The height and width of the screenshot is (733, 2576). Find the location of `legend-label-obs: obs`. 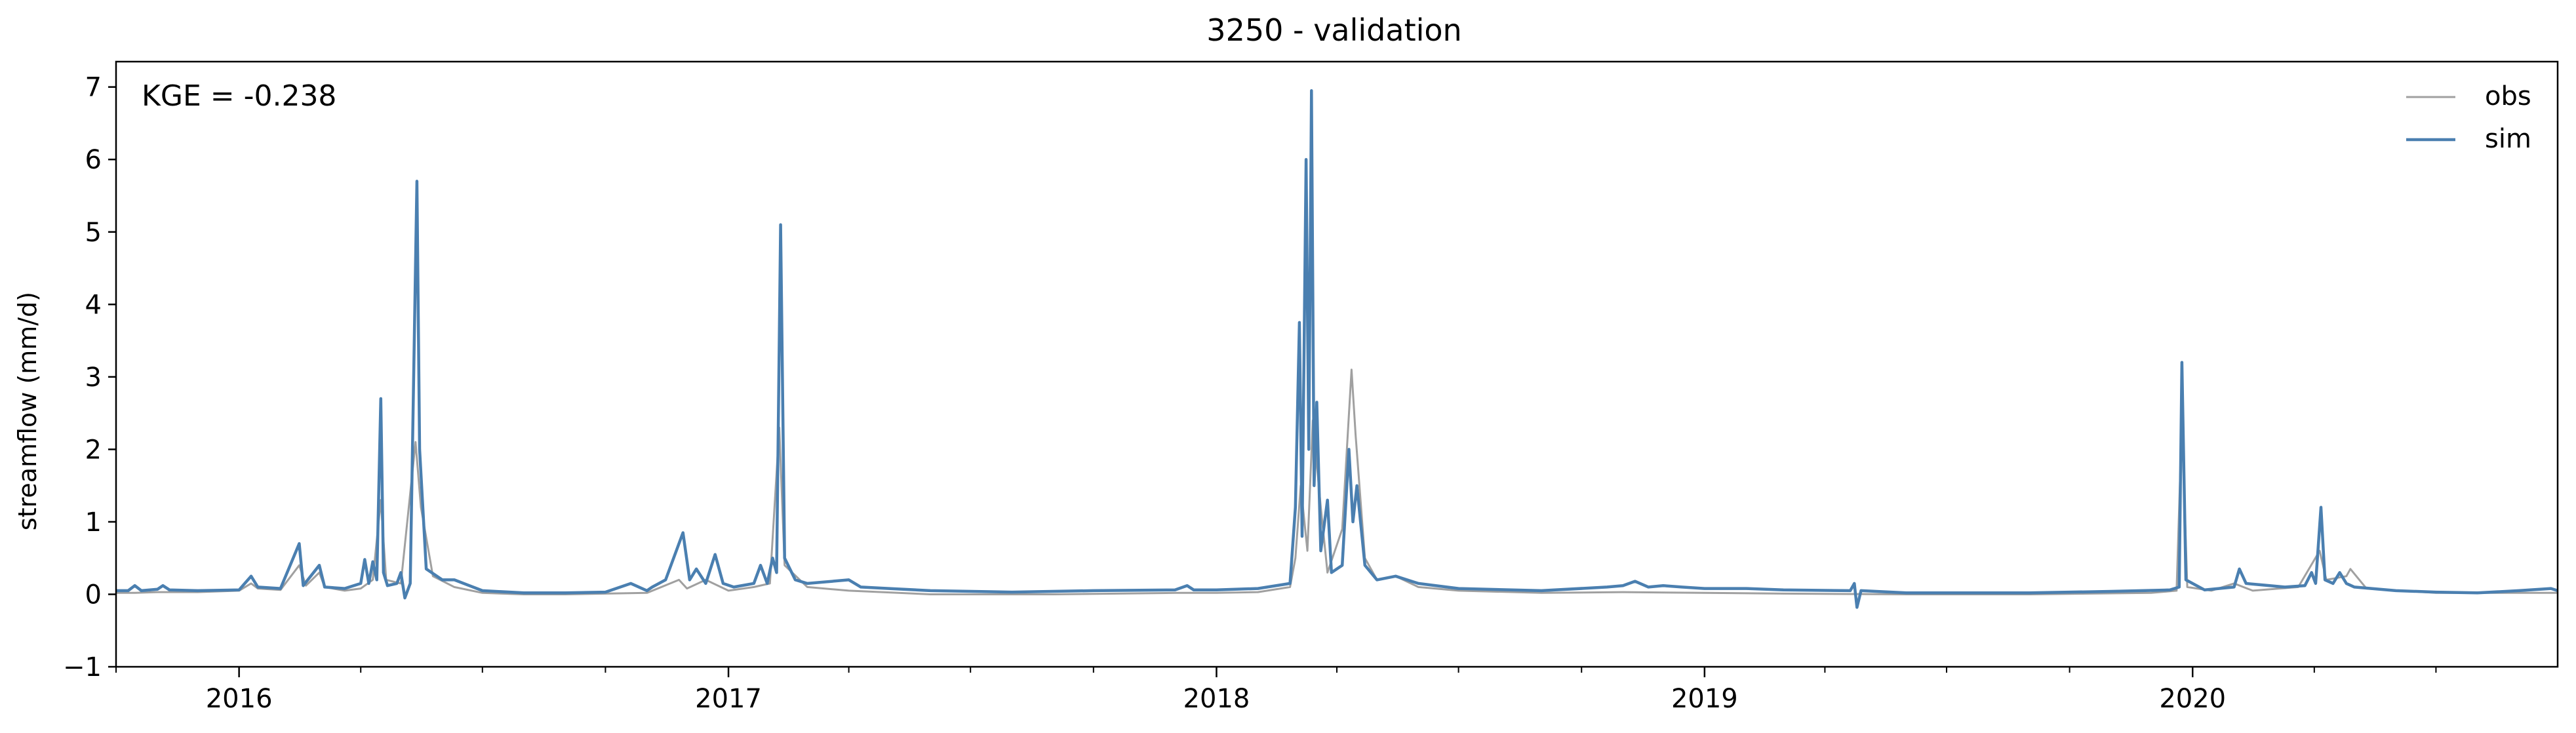

legend-label-obs: obs is located at coordinates (2508, 96).